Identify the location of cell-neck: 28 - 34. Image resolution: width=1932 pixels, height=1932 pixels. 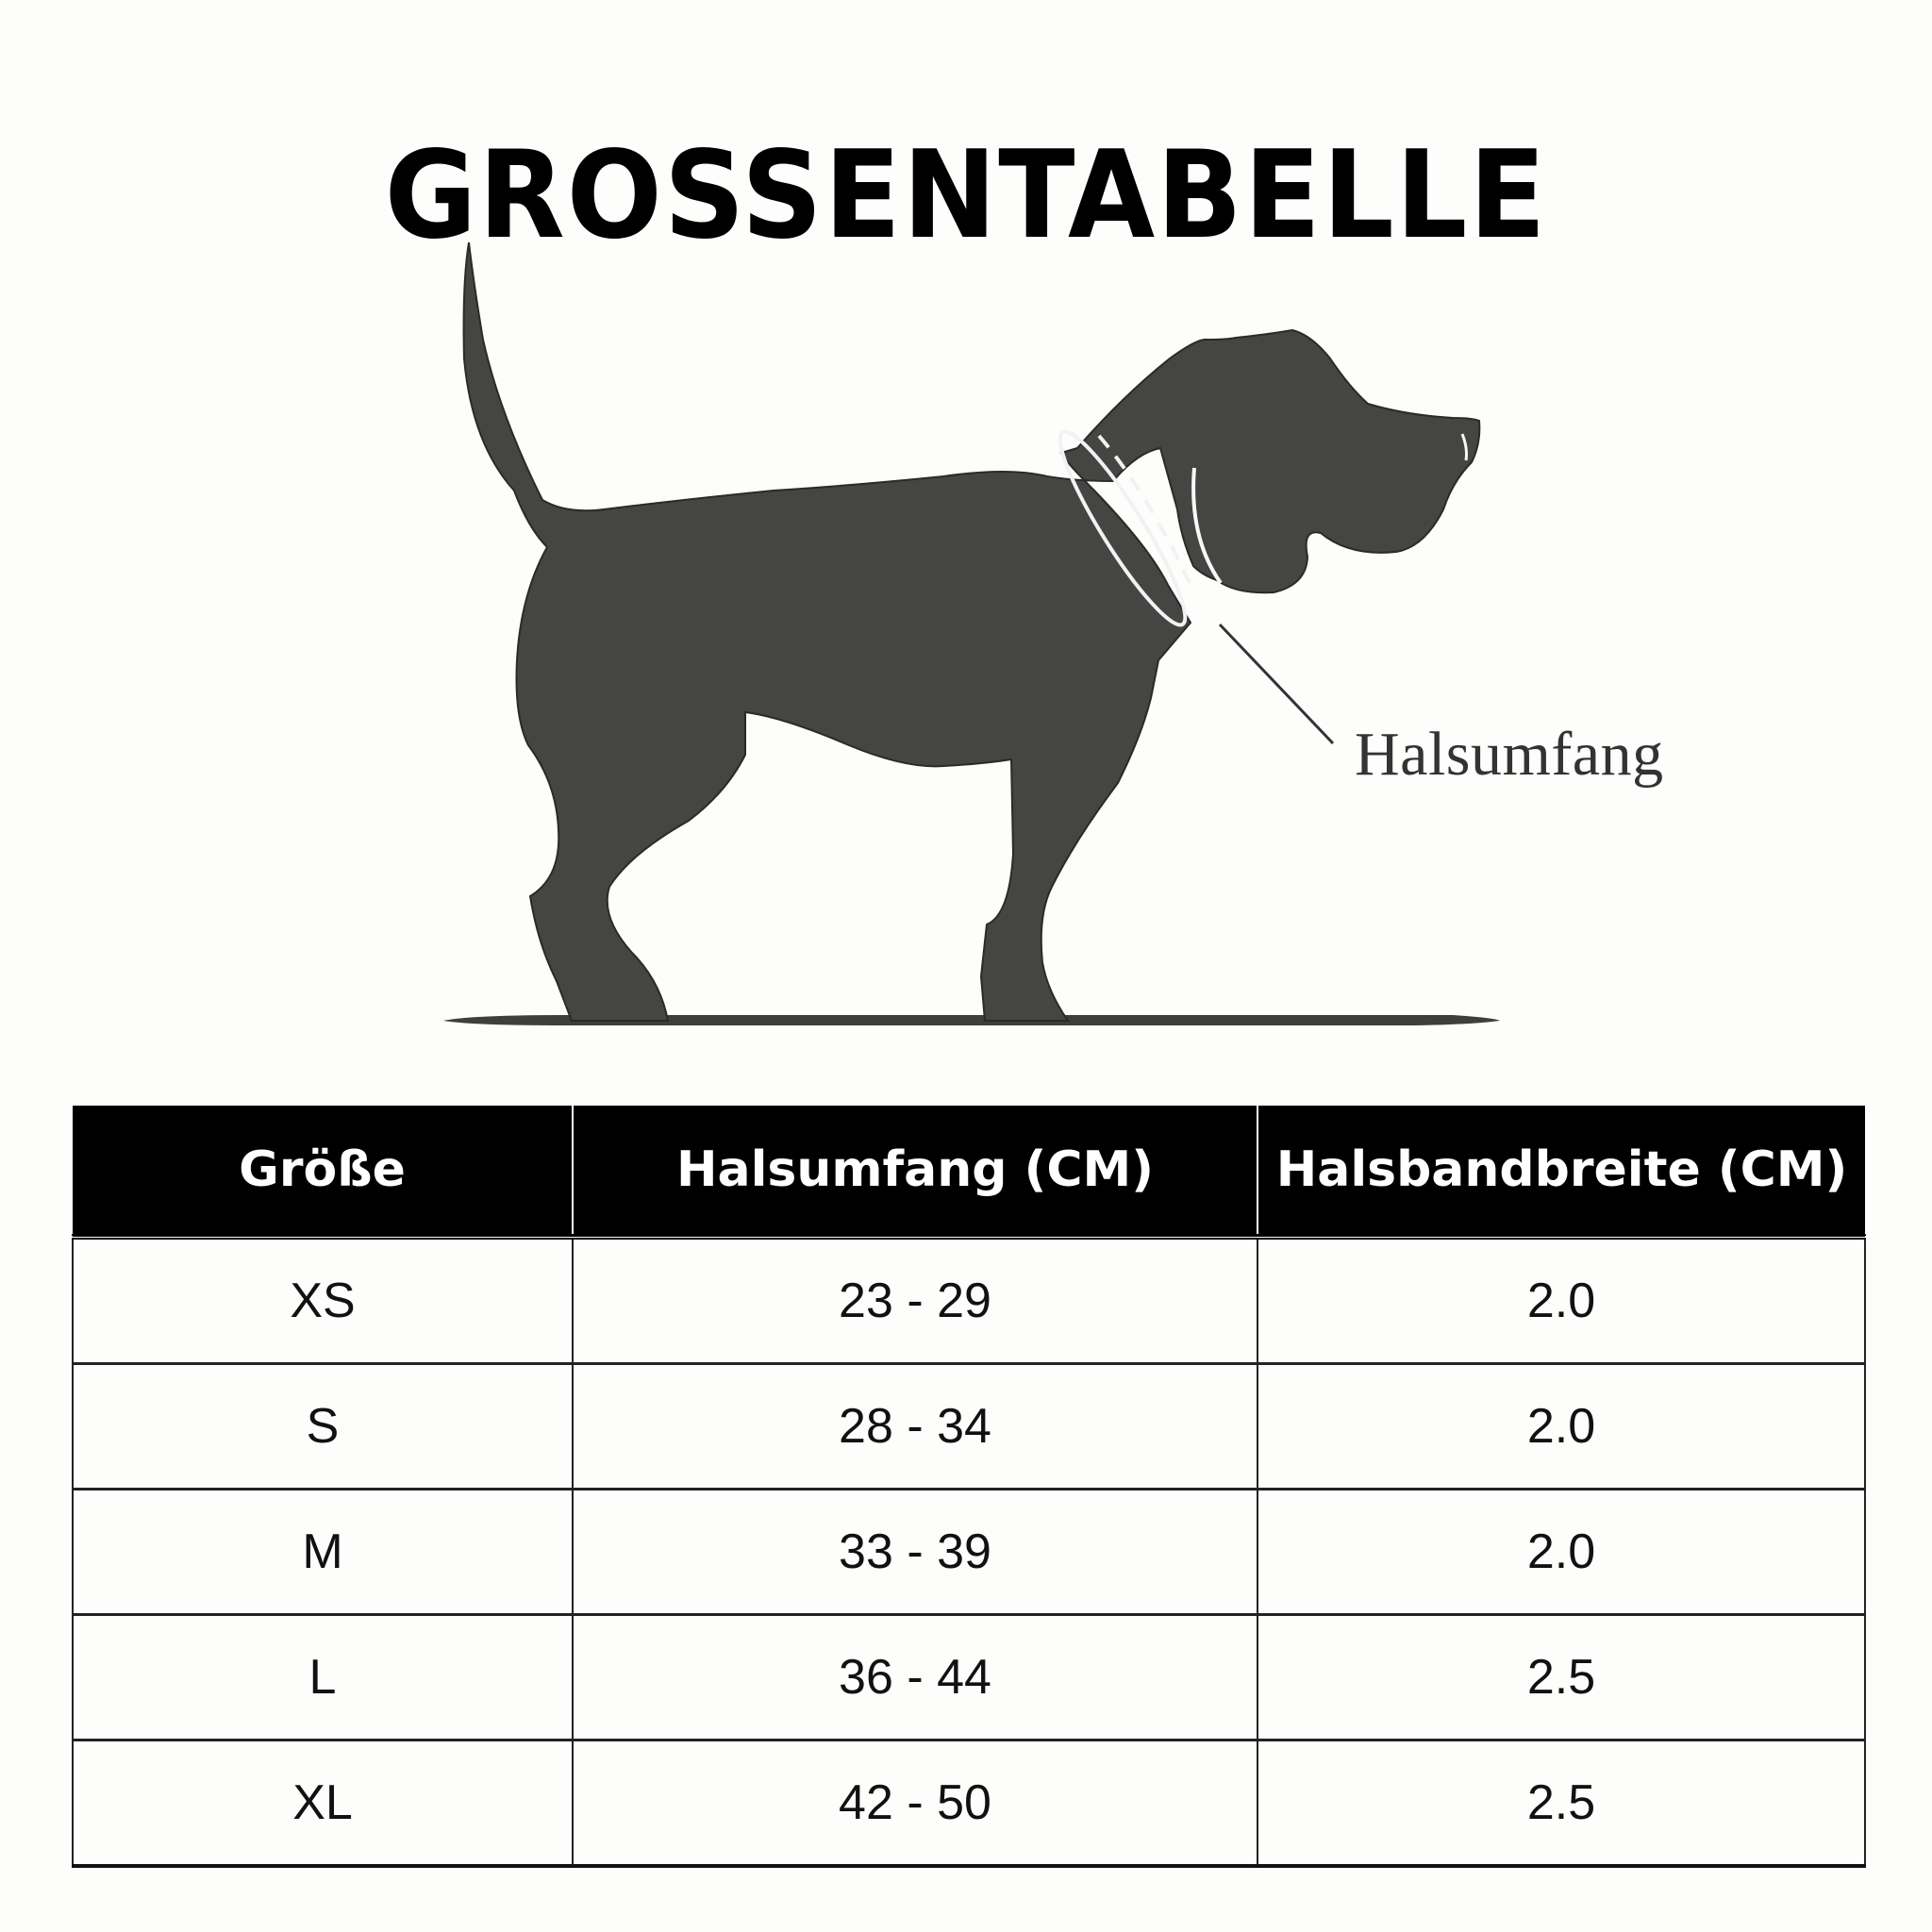
(915, 1427).